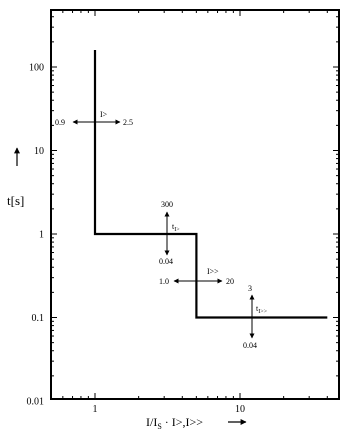  What do you see at coordinates (41, 235) in the screenshot?
I see `y-tick-label: 1` at bounding box center [41, 235].